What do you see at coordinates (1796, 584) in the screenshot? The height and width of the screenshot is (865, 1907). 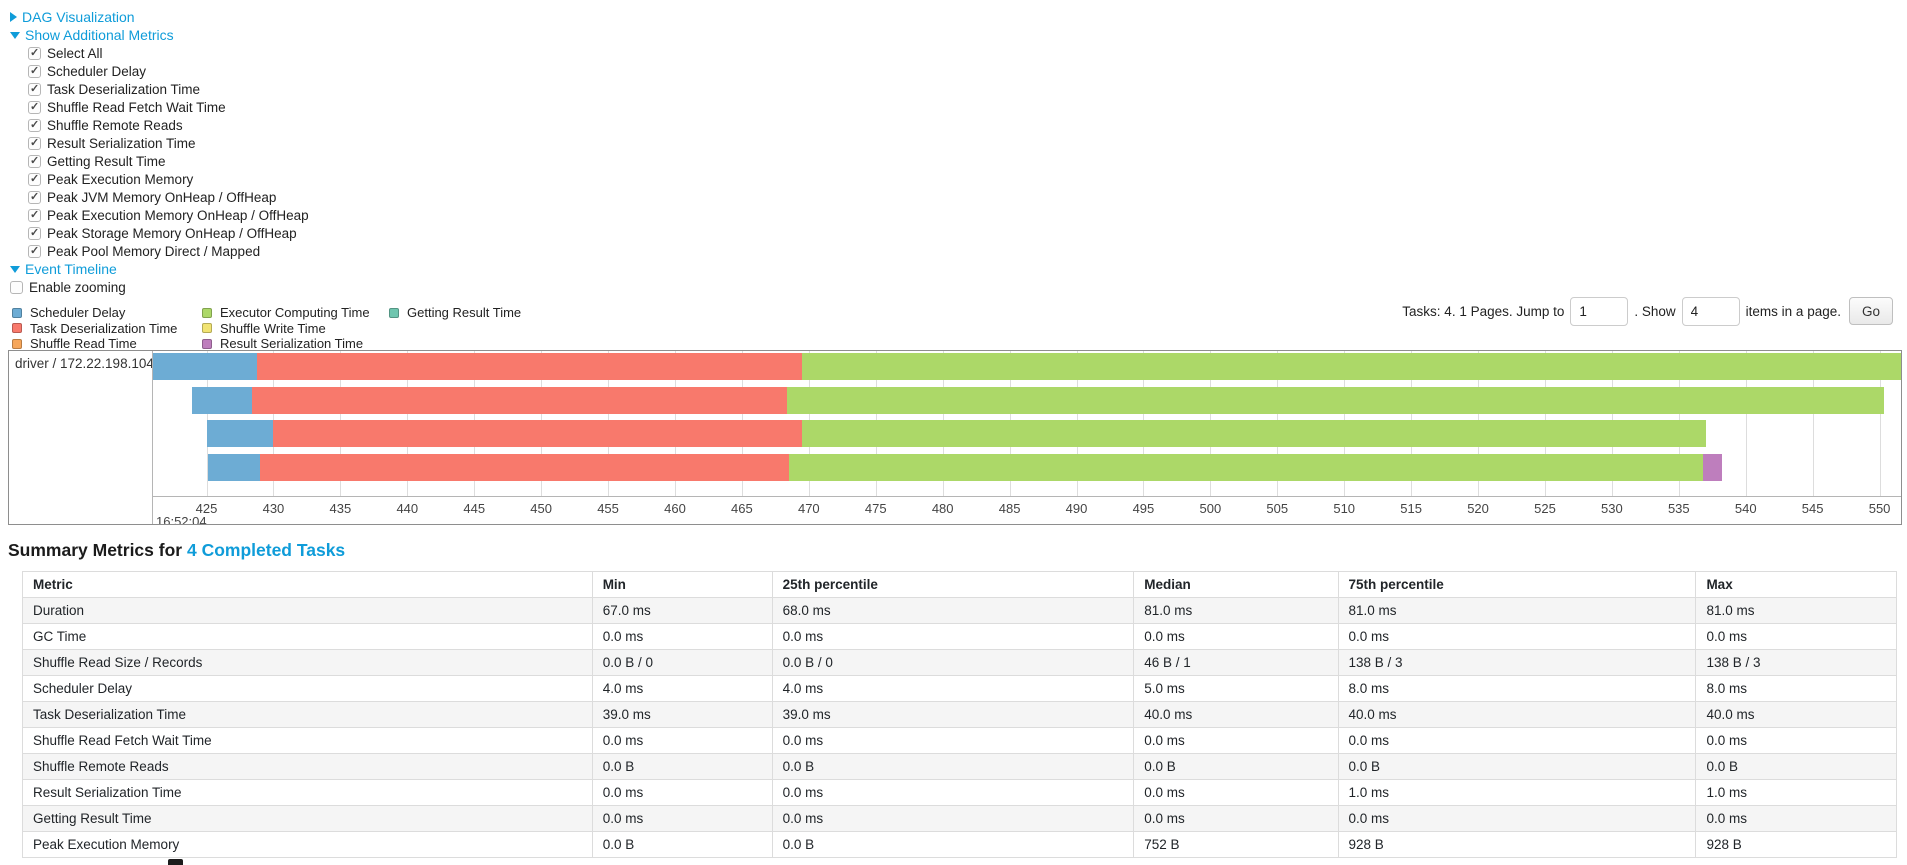 I see `column-header: Max` at bounding box center [1796, 584].